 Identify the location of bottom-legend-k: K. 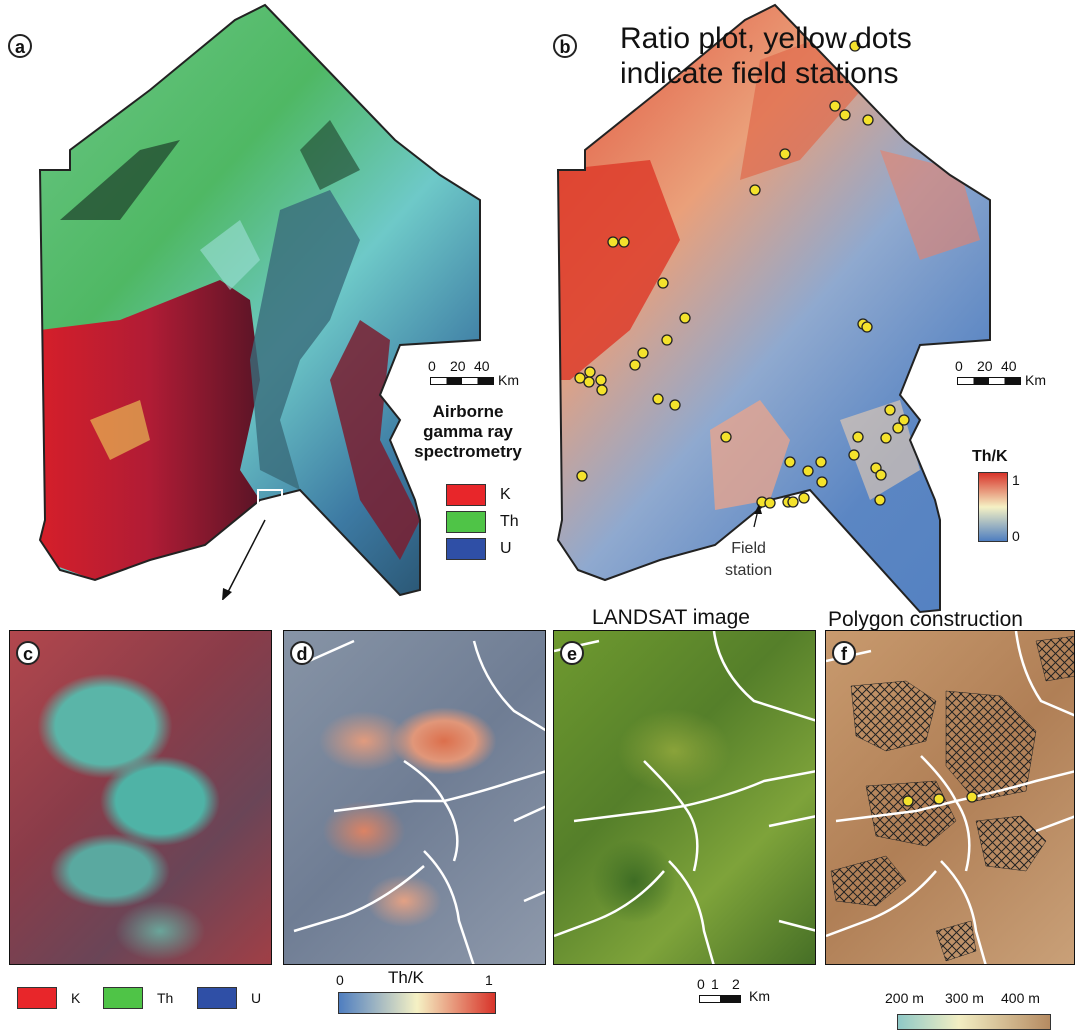
(48, 998).